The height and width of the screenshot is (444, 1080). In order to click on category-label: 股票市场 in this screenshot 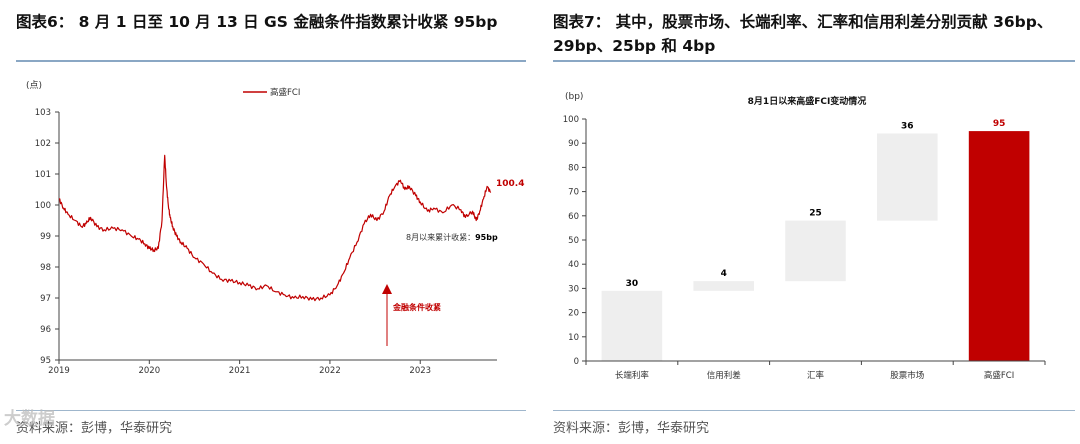, I will do `click(907, 375)`.